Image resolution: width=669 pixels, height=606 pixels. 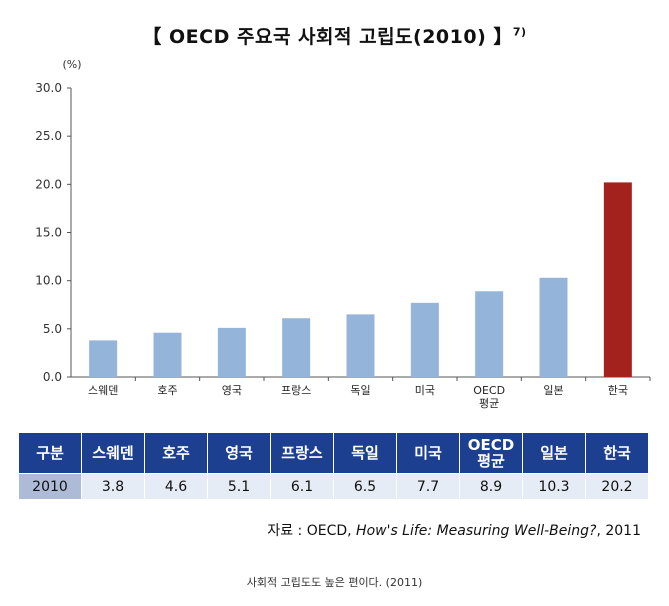 I want to click on table-header-cell: 영국, so click(x=239, y=453).